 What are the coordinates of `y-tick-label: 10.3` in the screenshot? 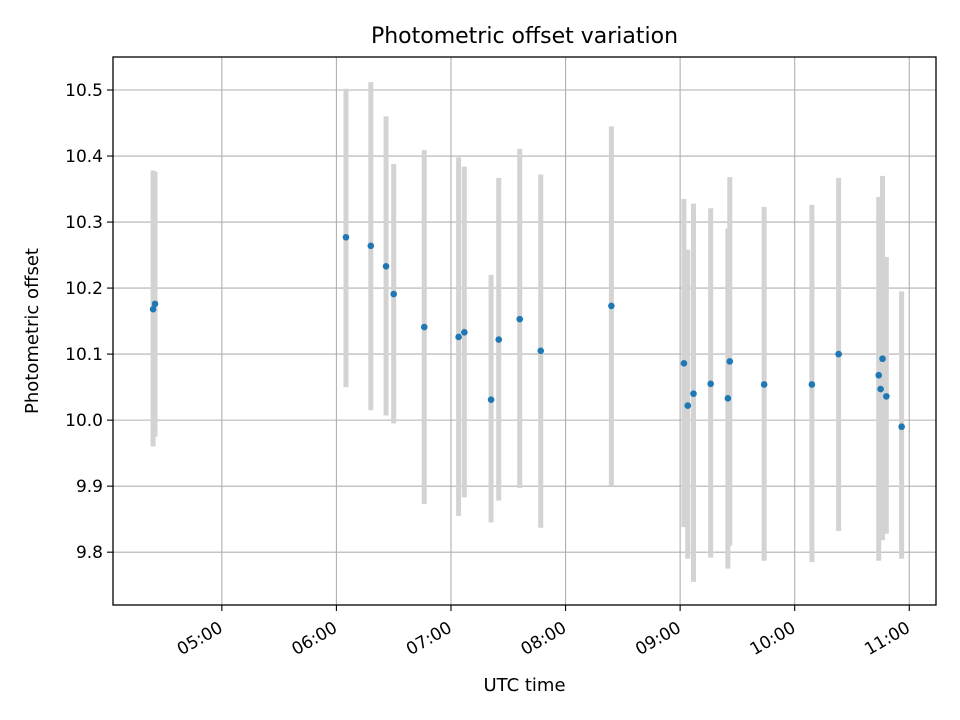 It's located at (84, 223).